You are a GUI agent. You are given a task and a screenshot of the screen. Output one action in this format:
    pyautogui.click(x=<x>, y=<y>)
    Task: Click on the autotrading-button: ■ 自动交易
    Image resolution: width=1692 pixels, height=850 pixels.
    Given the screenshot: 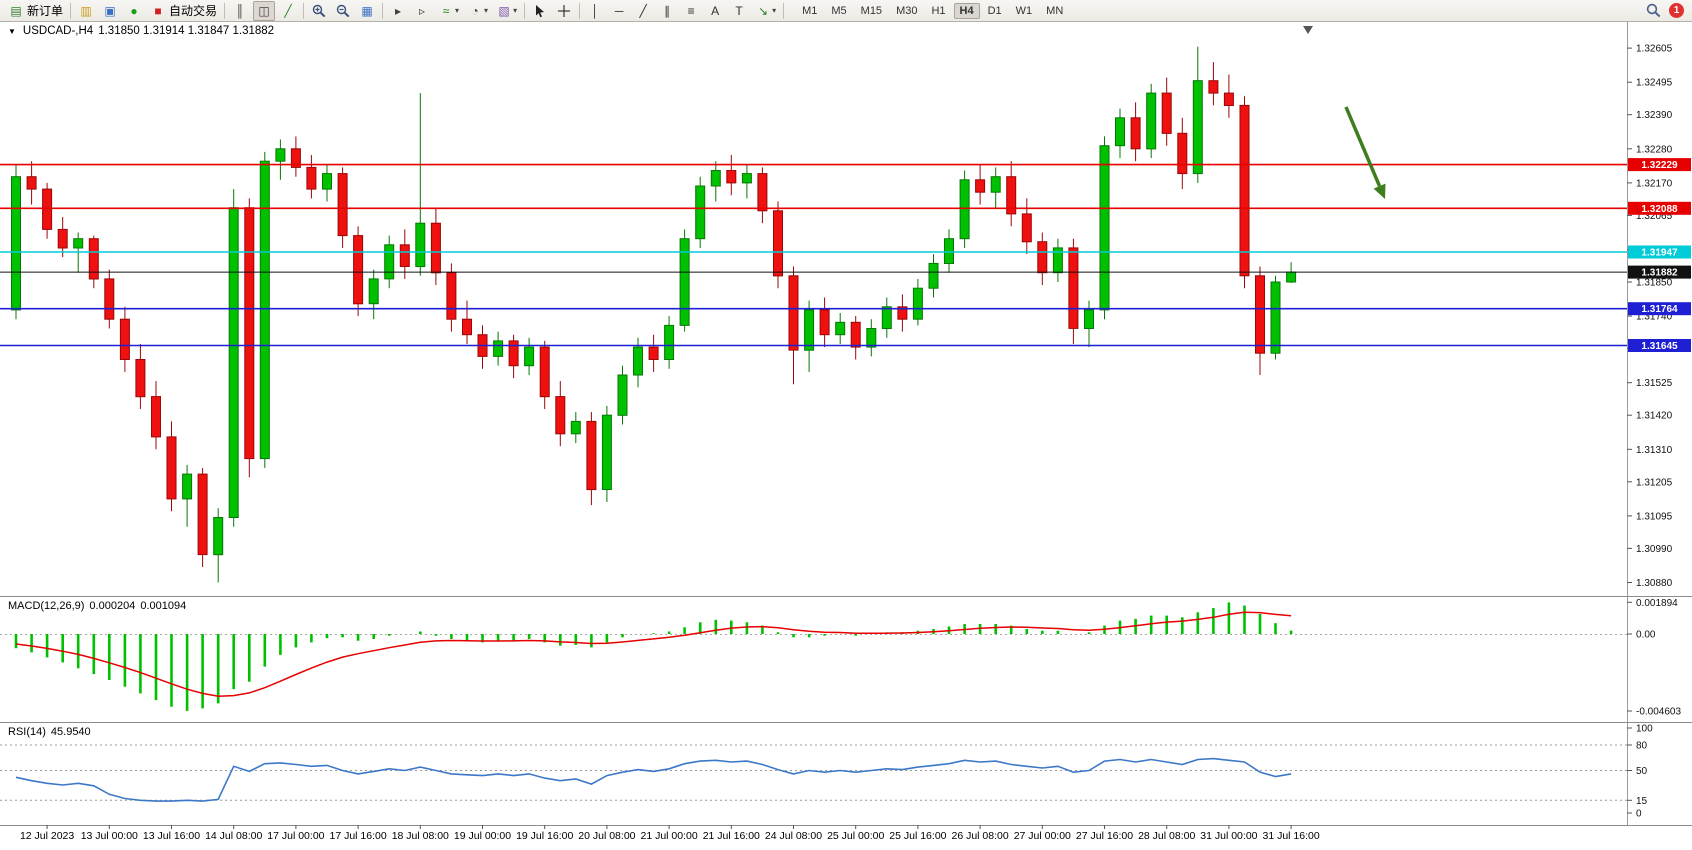 What is the action you would take?
    pyautogui.click(x=183, y=11)
    